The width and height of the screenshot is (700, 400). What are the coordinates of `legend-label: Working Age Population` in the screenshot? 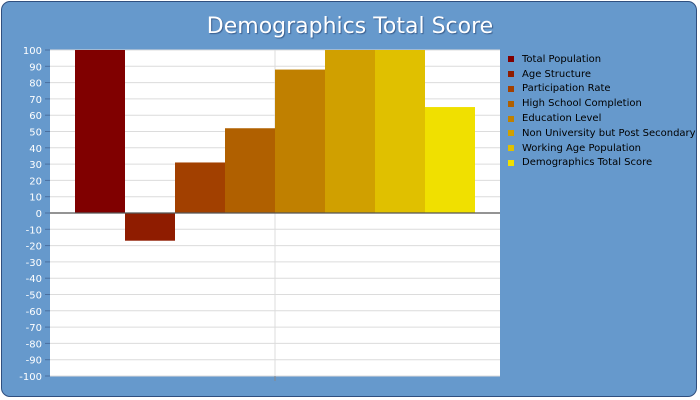 It's located at (582, 148).